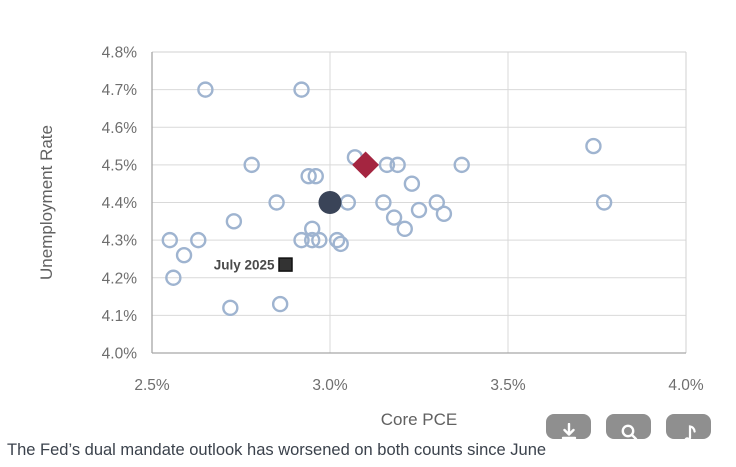 Image resolution: width=736 pixels, height=467 pixels. I want to click on y-tick-label: 4.1%, so click(120, 316).